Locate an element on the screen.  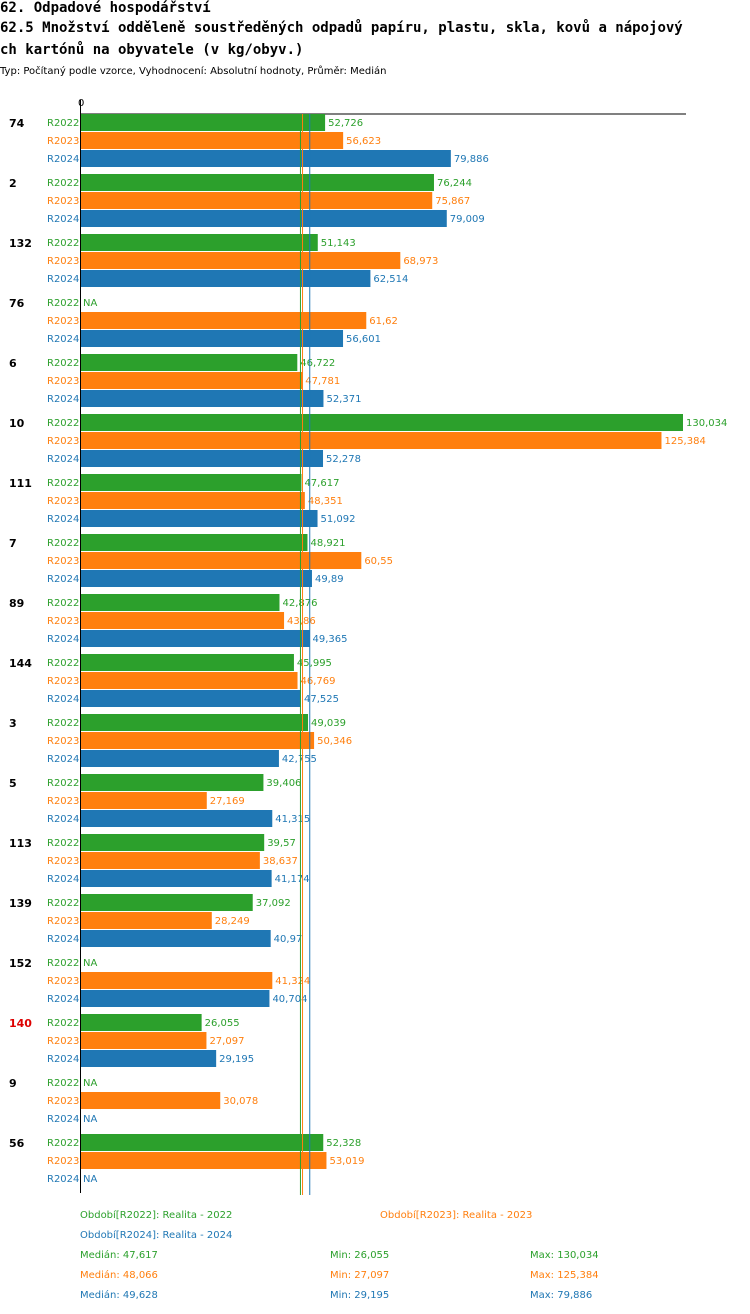
value-label: 75,867 is located at coordinates (452, 201).